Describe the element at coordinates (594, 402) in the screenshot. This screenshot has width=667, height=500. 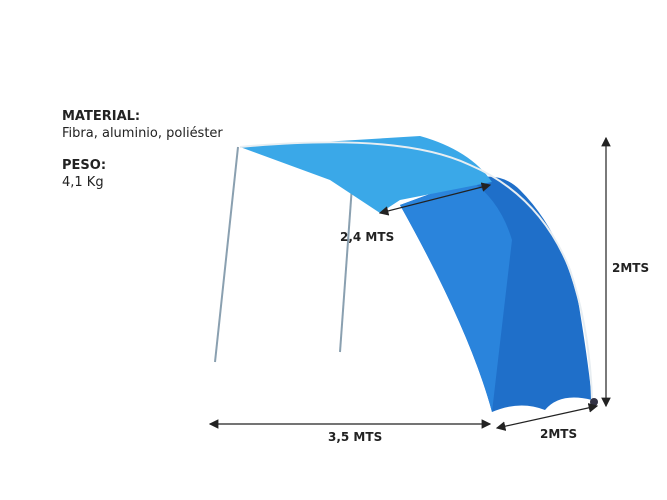
I see `stake` at that location.